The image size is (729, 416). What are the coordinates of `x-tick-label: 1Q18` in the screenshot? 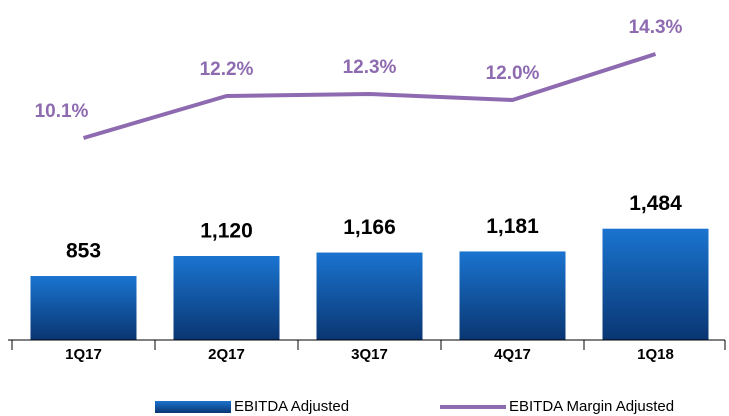 It's located at (655, 354).